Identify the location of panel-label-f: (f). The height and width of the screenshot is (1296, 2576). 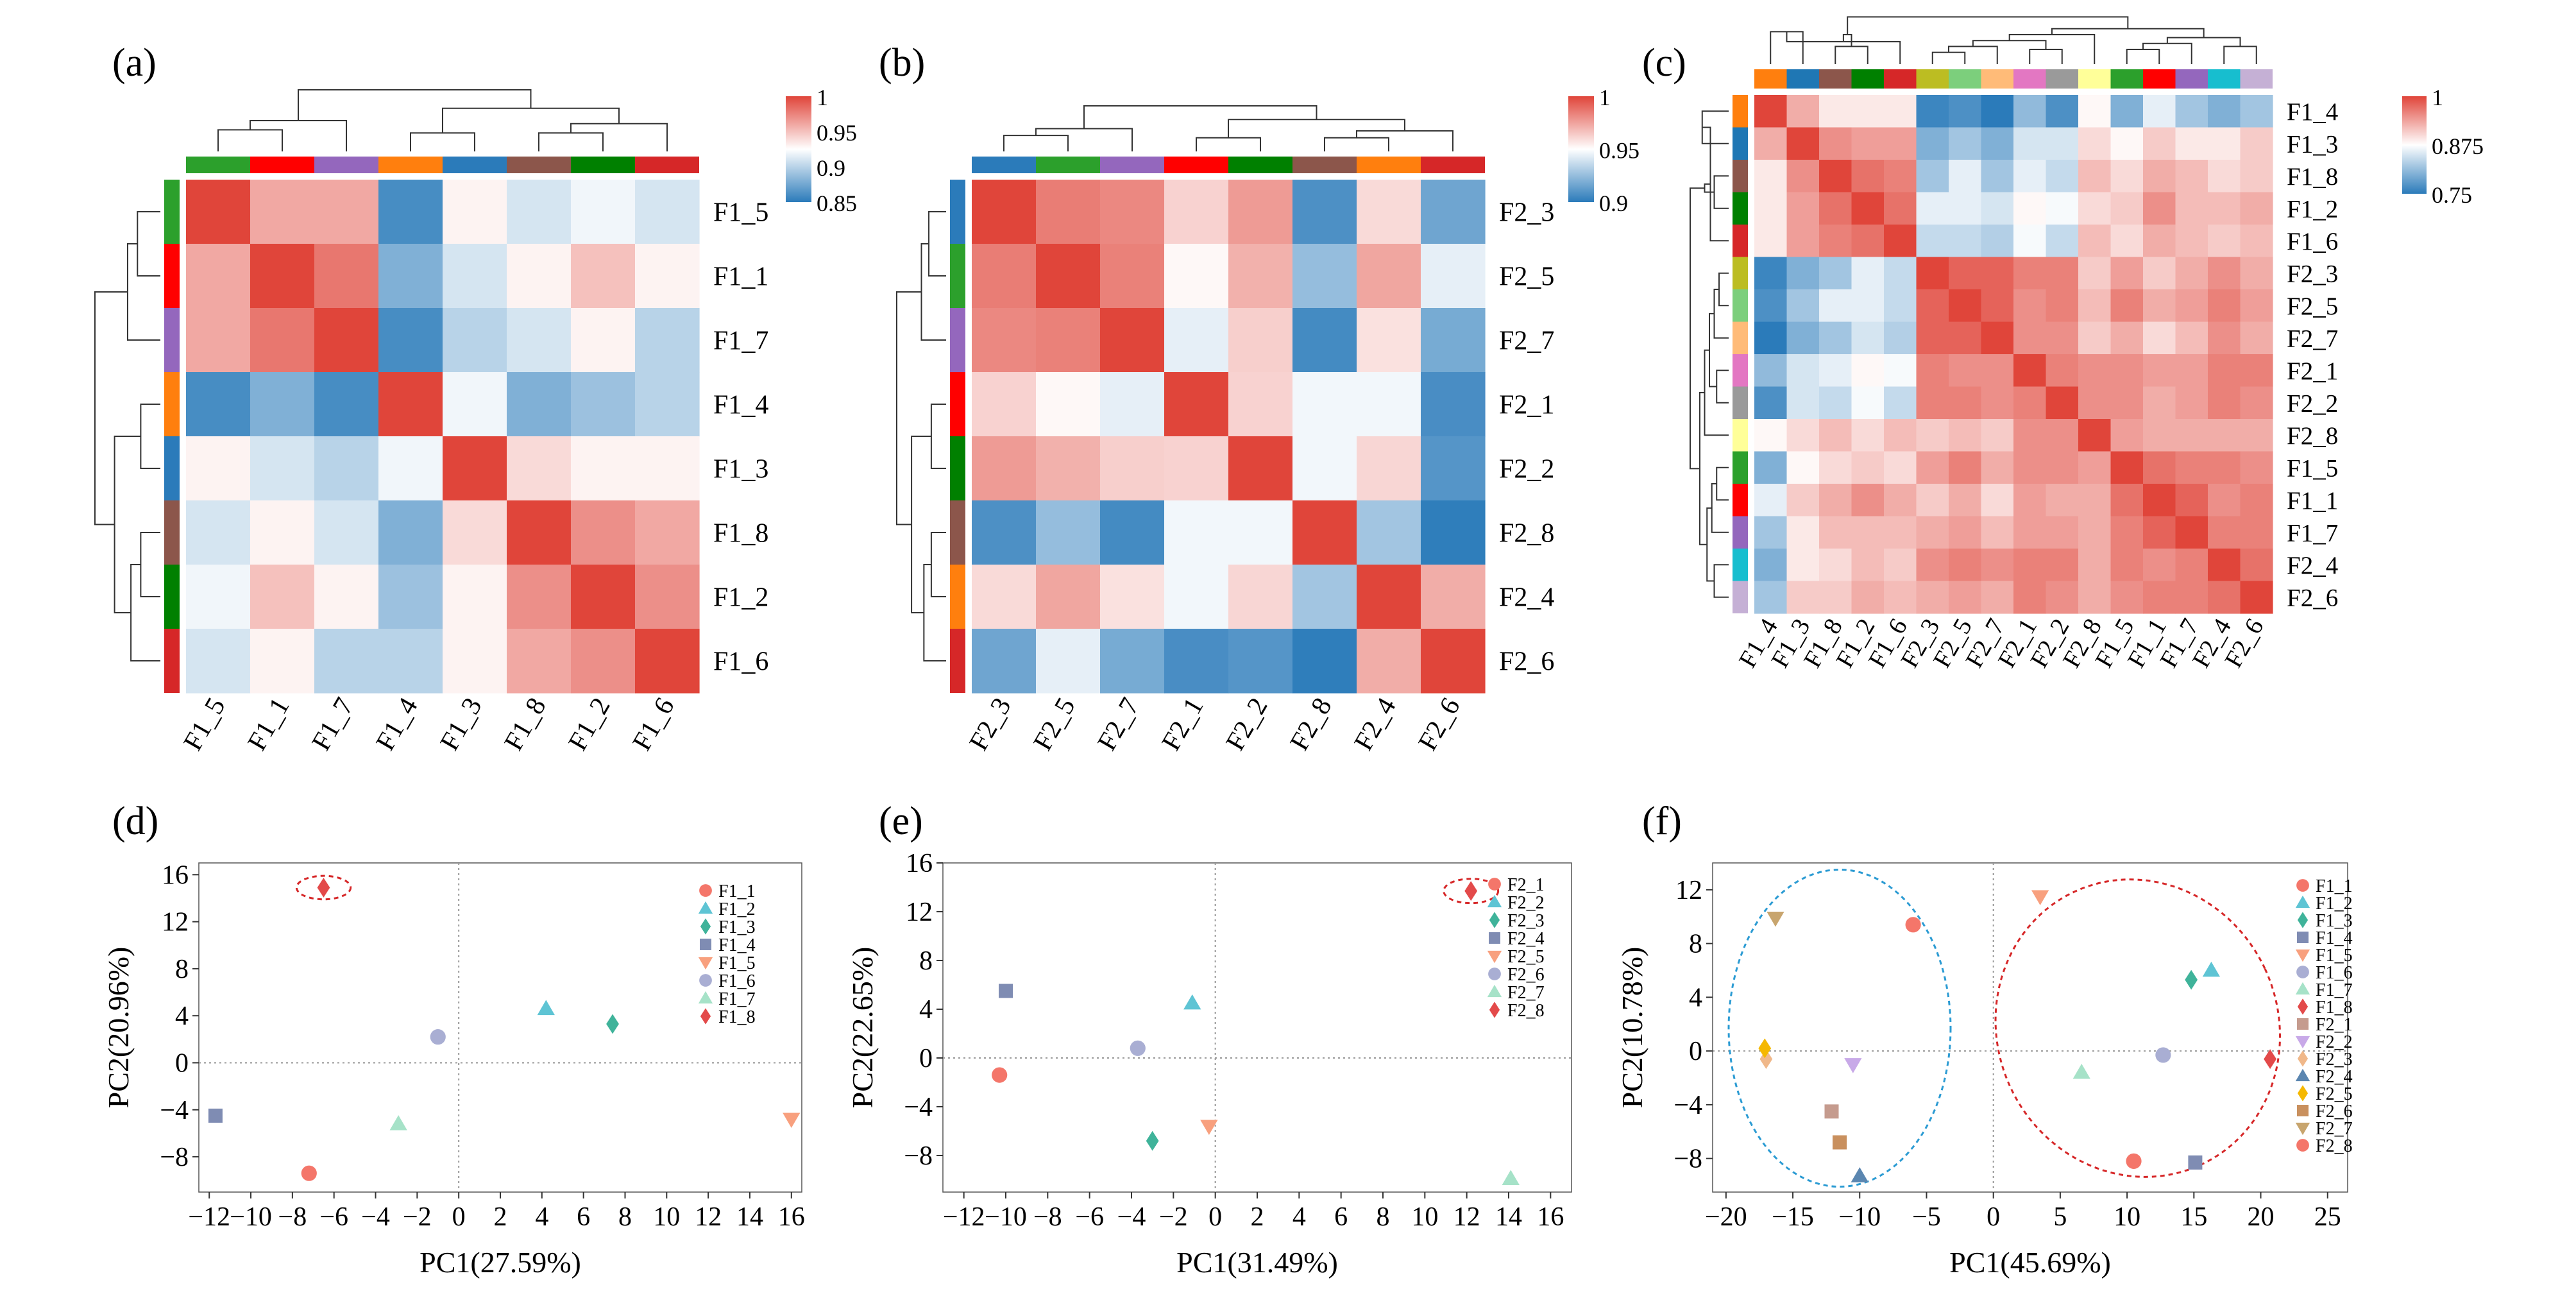
(1662, 821).